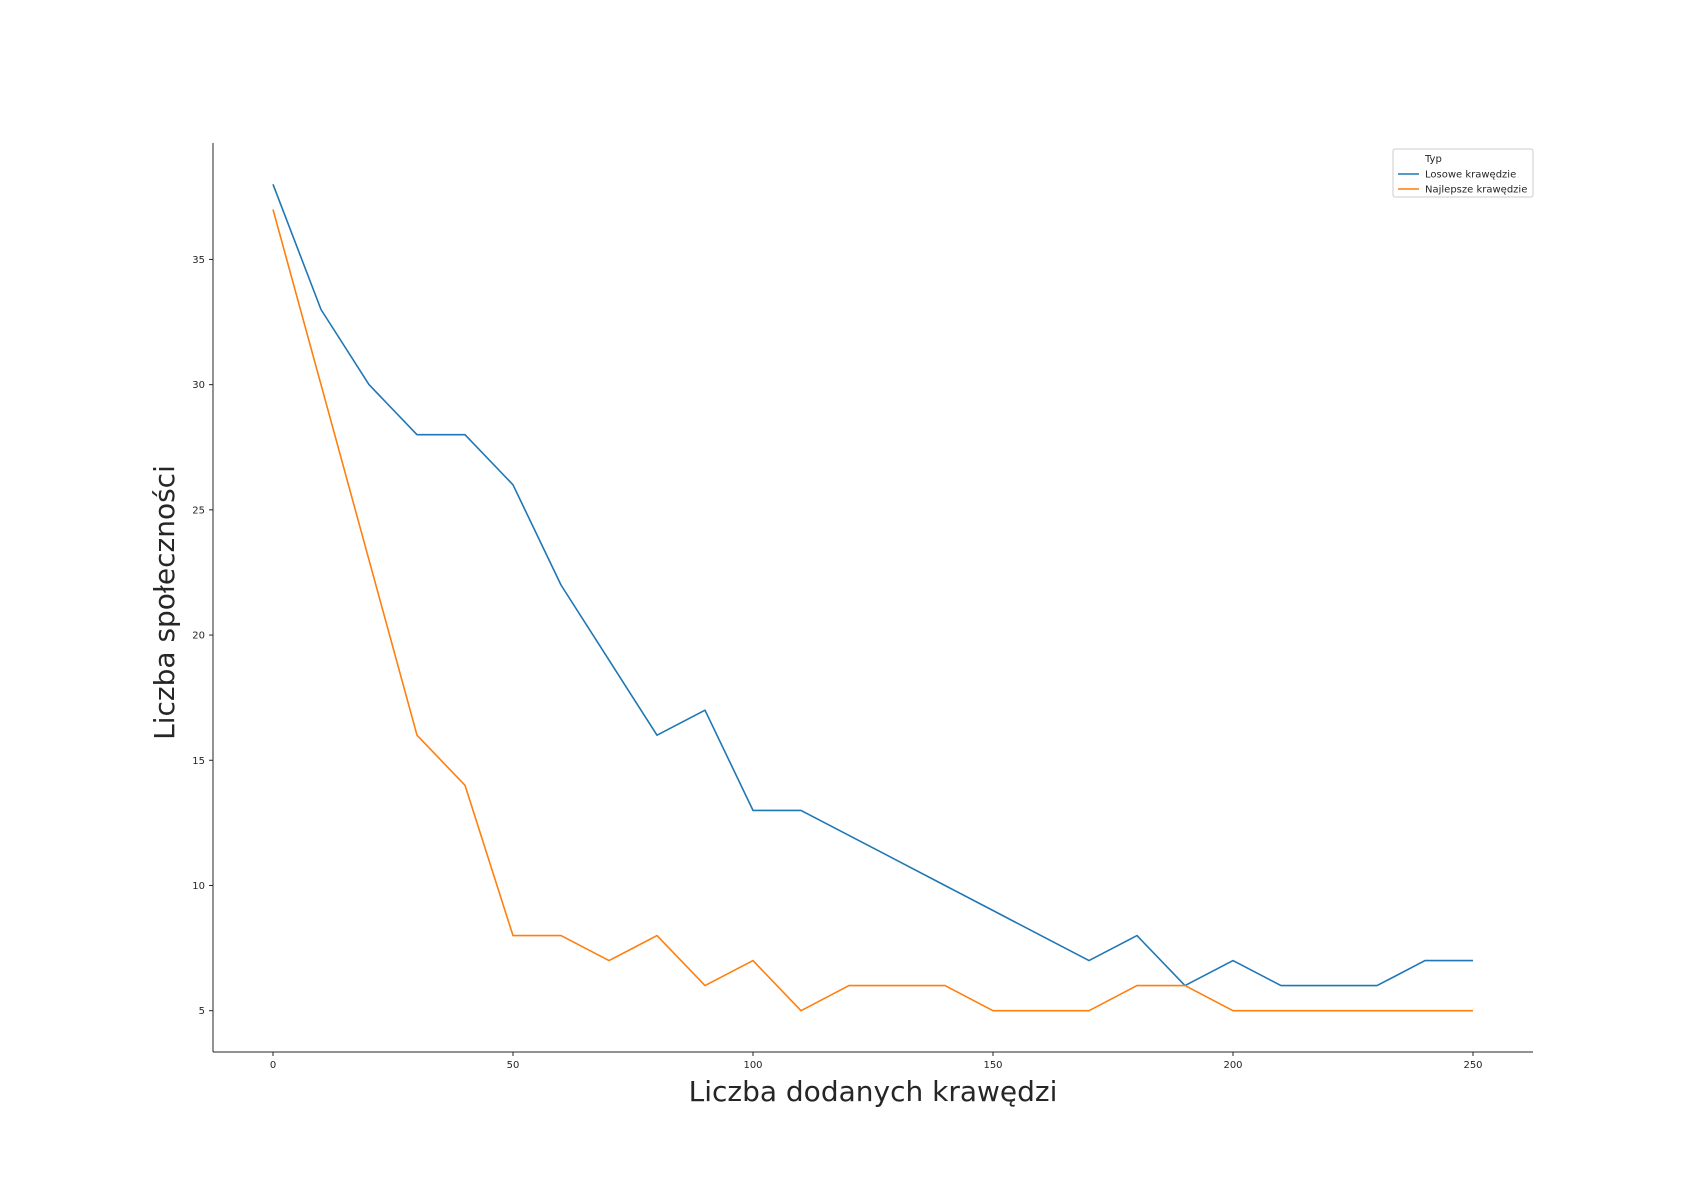 The height and width of the screenshot is (1190, 1684). What do you see at coordinates (198, 886) in the screenshot?
I see `y-tick-label: 10` at bounding box center [198, 886].